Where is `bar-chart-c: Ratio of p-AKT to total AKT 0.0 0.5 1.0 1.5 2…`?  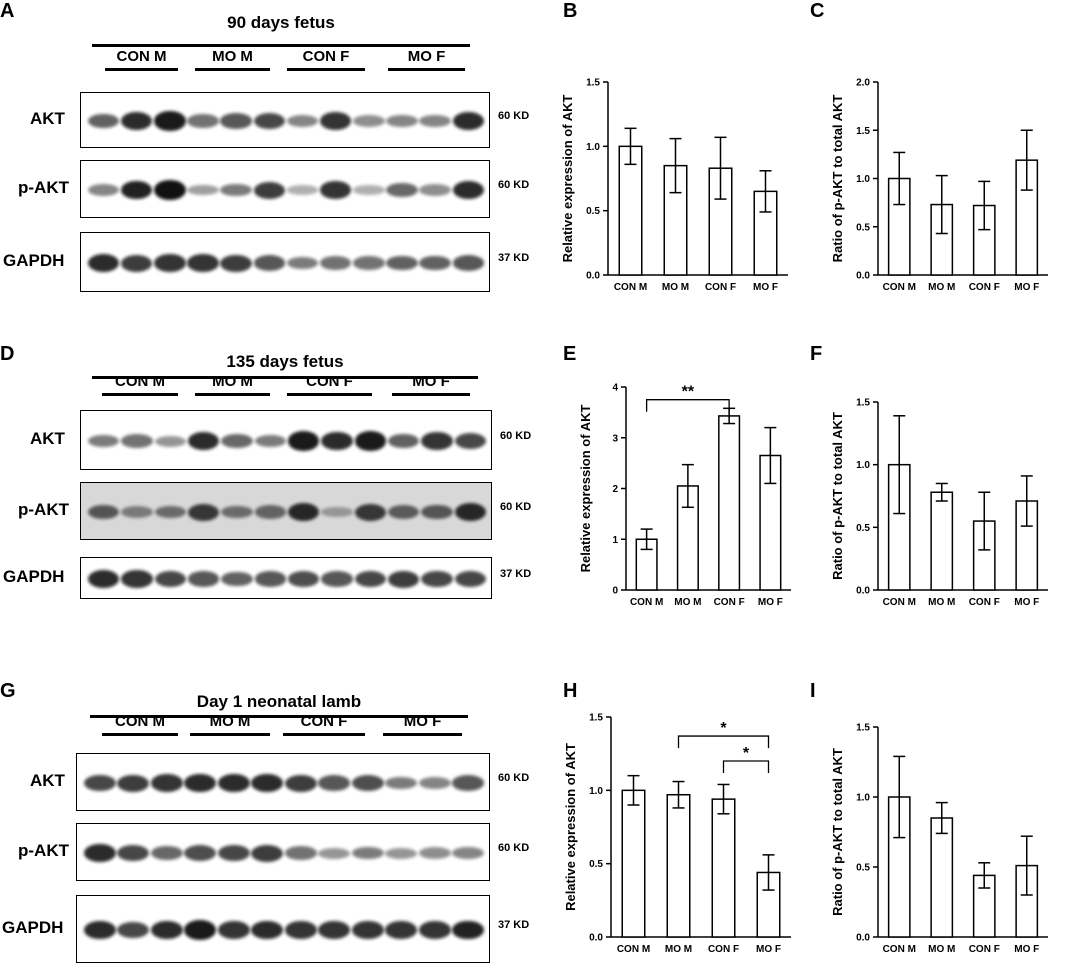
bar-chart-c: Ratio of p-AKT to total AKT 0.0 0.5 1.0 1.5 2… is located at coordinates (939, 185).